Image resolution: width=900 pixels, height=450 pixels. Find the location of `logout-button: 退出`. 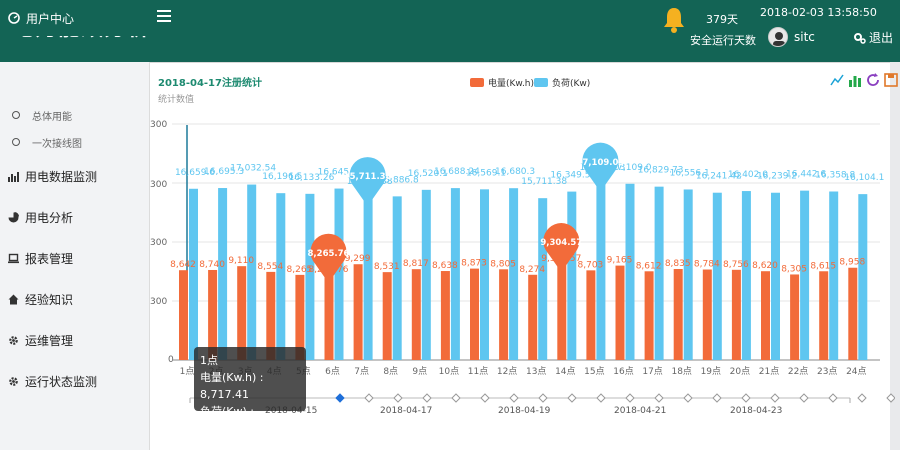

logout-button: 退出 is located at coordinates (873, 37).